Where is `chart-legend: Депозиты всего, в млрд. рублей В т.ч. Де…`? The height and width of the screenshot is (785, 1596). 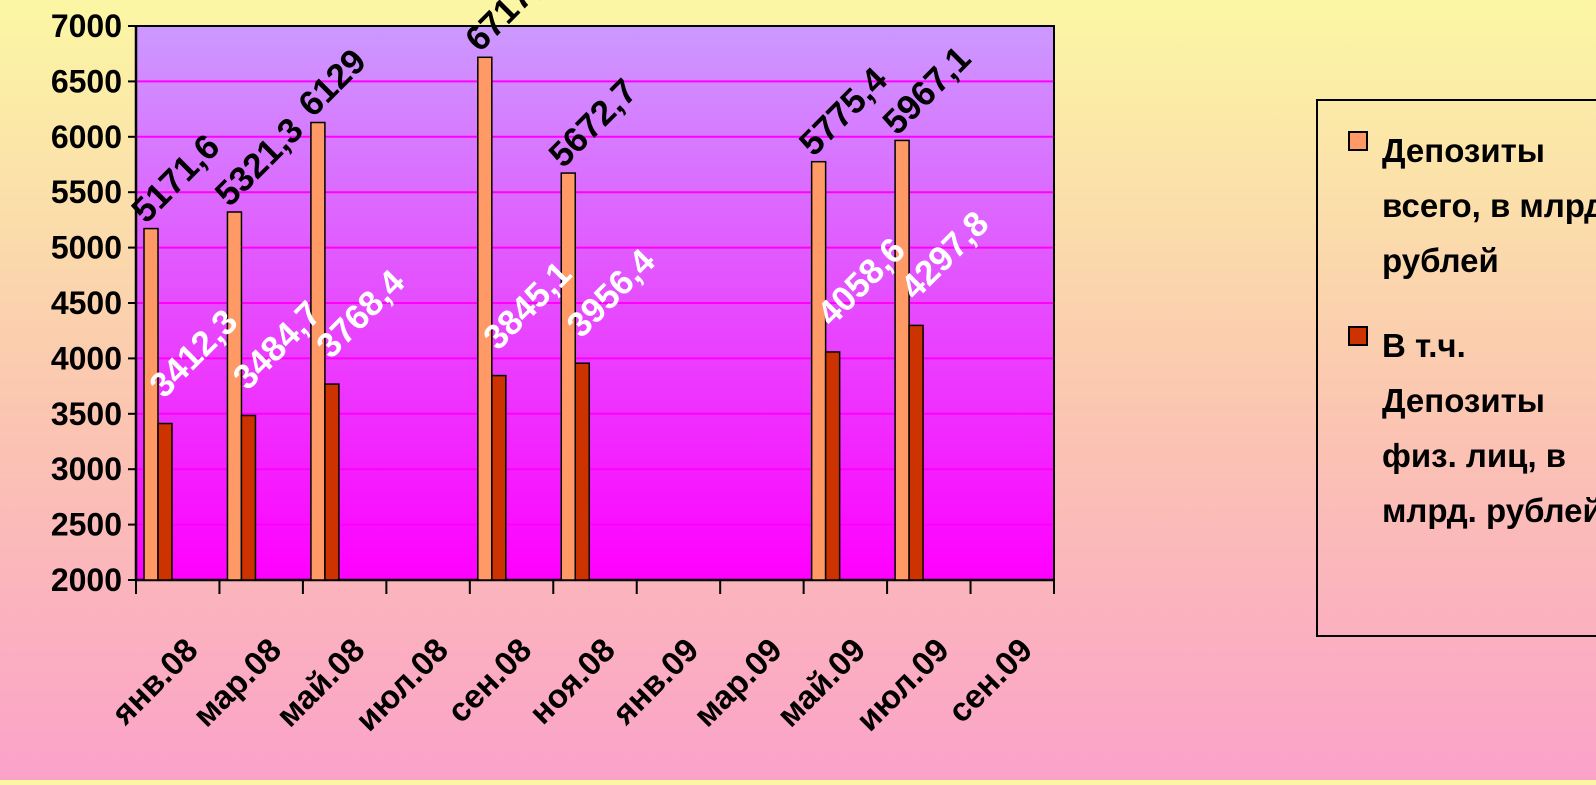 chart-legend: Депозиты всего, в млрд. рублей В т.ч. Де… is located at coordinates (1456, 368).